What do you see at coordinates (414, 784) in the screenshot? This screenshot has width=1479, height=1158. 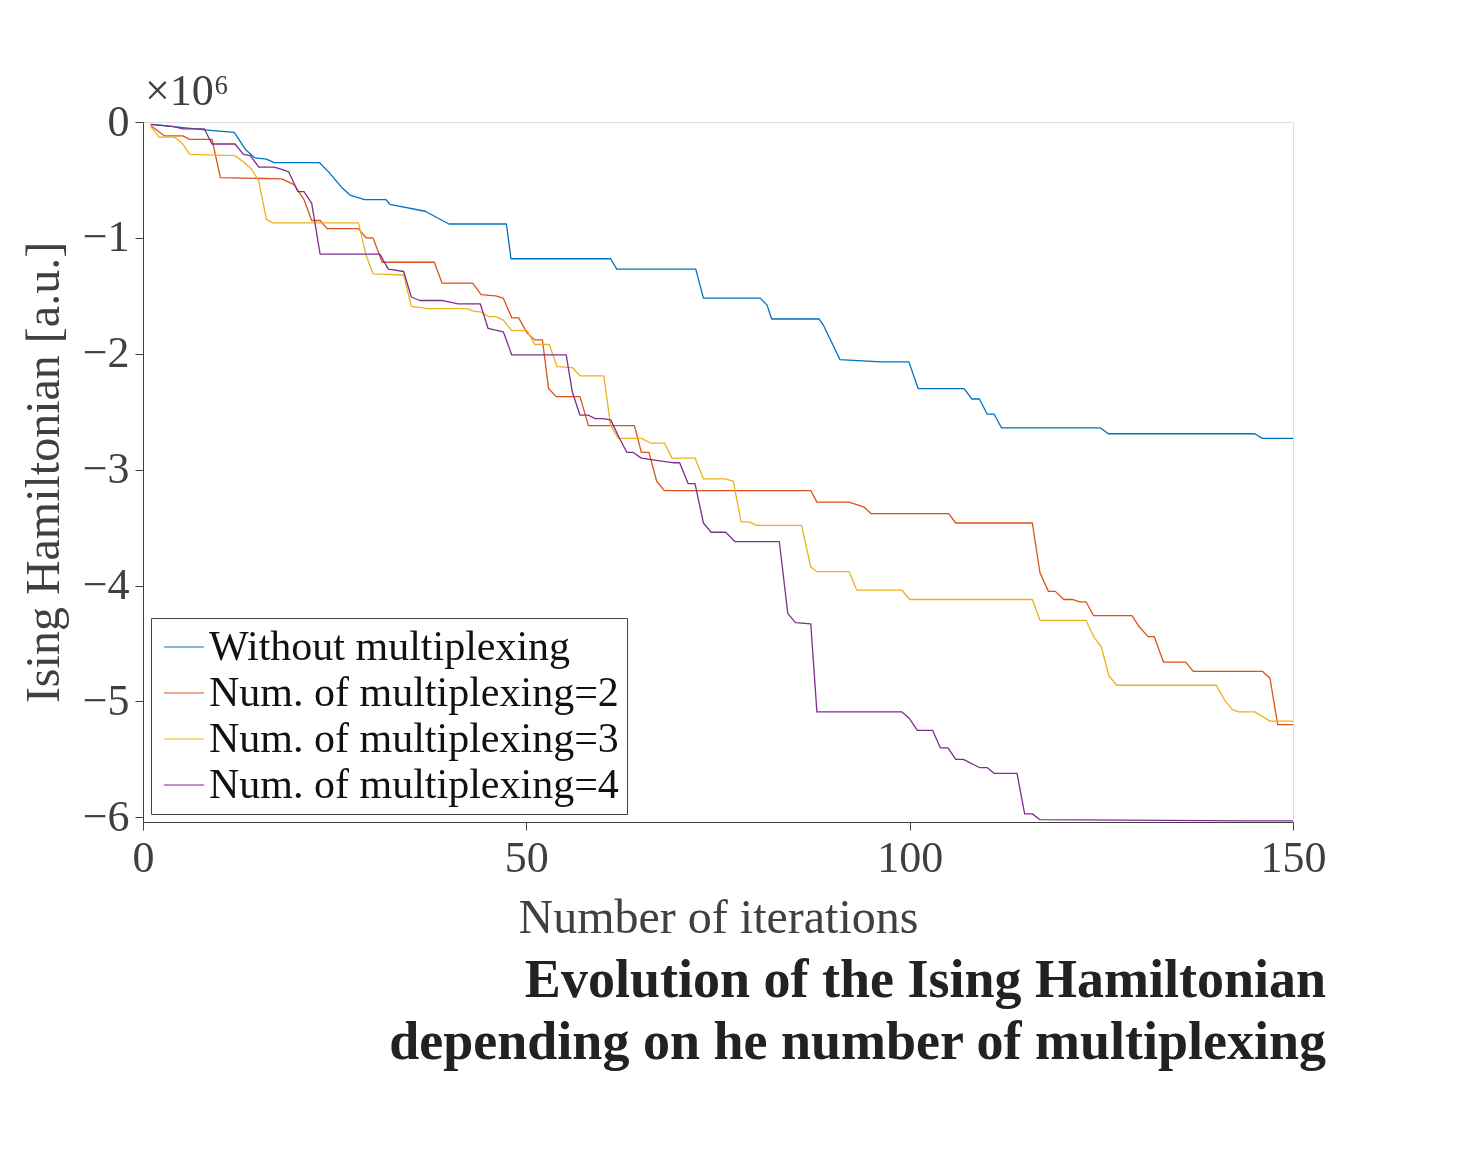 I see `legend-label: Num. of multiplexing=4` at bounding box center [414, 784].